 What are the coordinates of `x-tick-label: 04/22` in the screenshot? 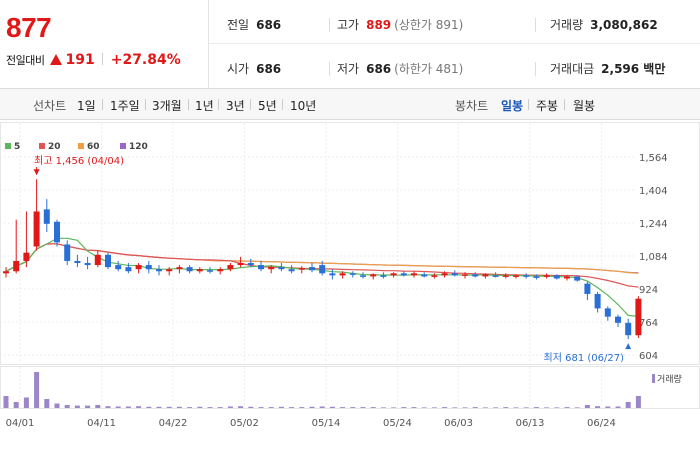 It's located at (173, 423).